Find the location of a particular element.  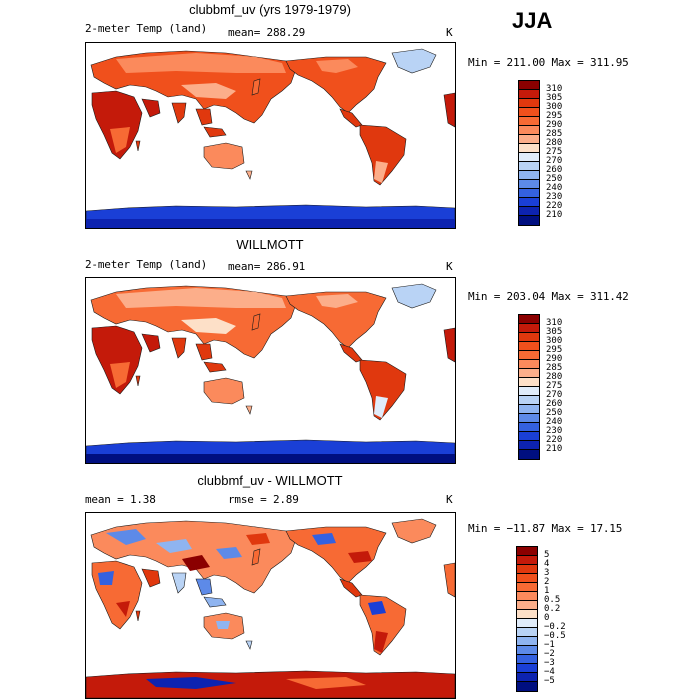

panel2-title: WILLMOTT is located at coordinates (270, 244).